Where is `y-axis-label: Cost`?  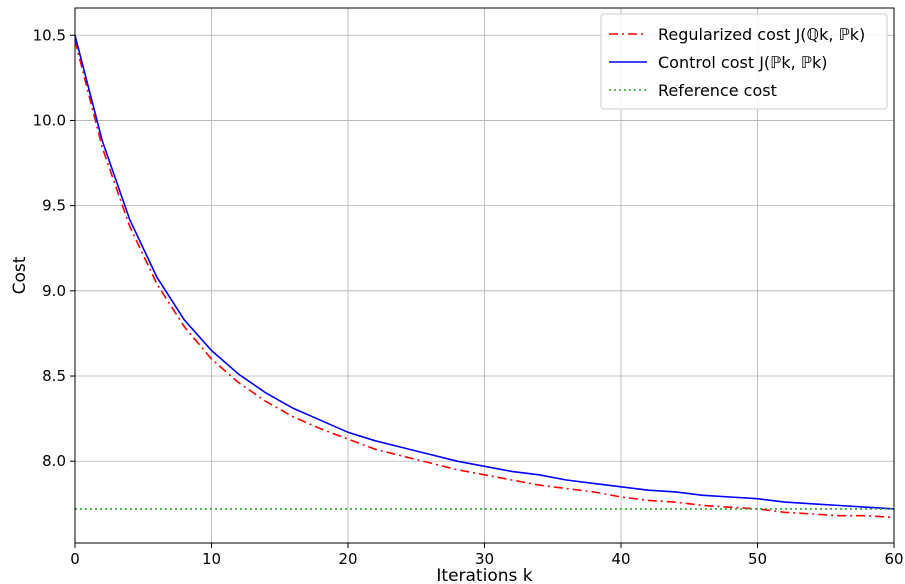
y-axis-label: Cost is located at coordinates (20, 275).